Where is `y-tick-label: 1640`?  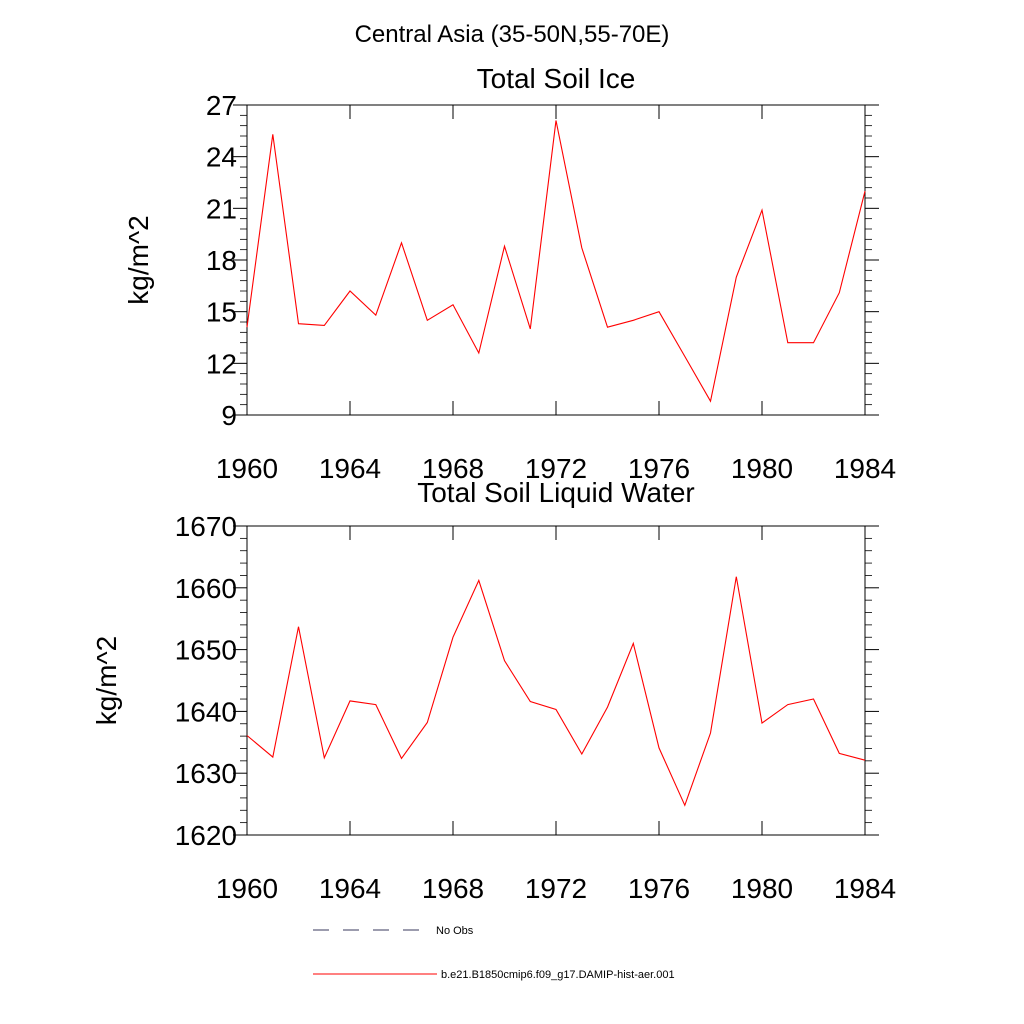
y-tick-label: 1640 is located at coordinates (206, 711).